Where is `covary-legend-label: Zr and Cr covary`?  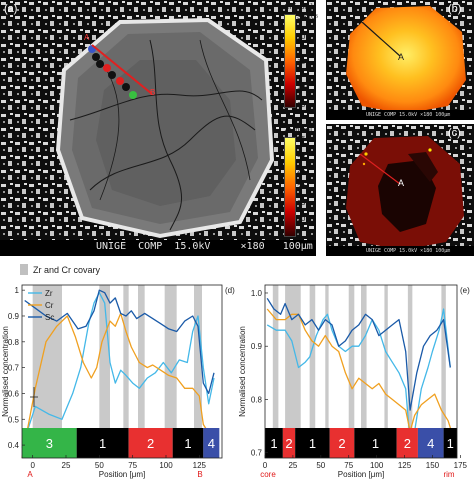
covary-legend-label: Zr and Cr covary is located at coordinates (67, 269).